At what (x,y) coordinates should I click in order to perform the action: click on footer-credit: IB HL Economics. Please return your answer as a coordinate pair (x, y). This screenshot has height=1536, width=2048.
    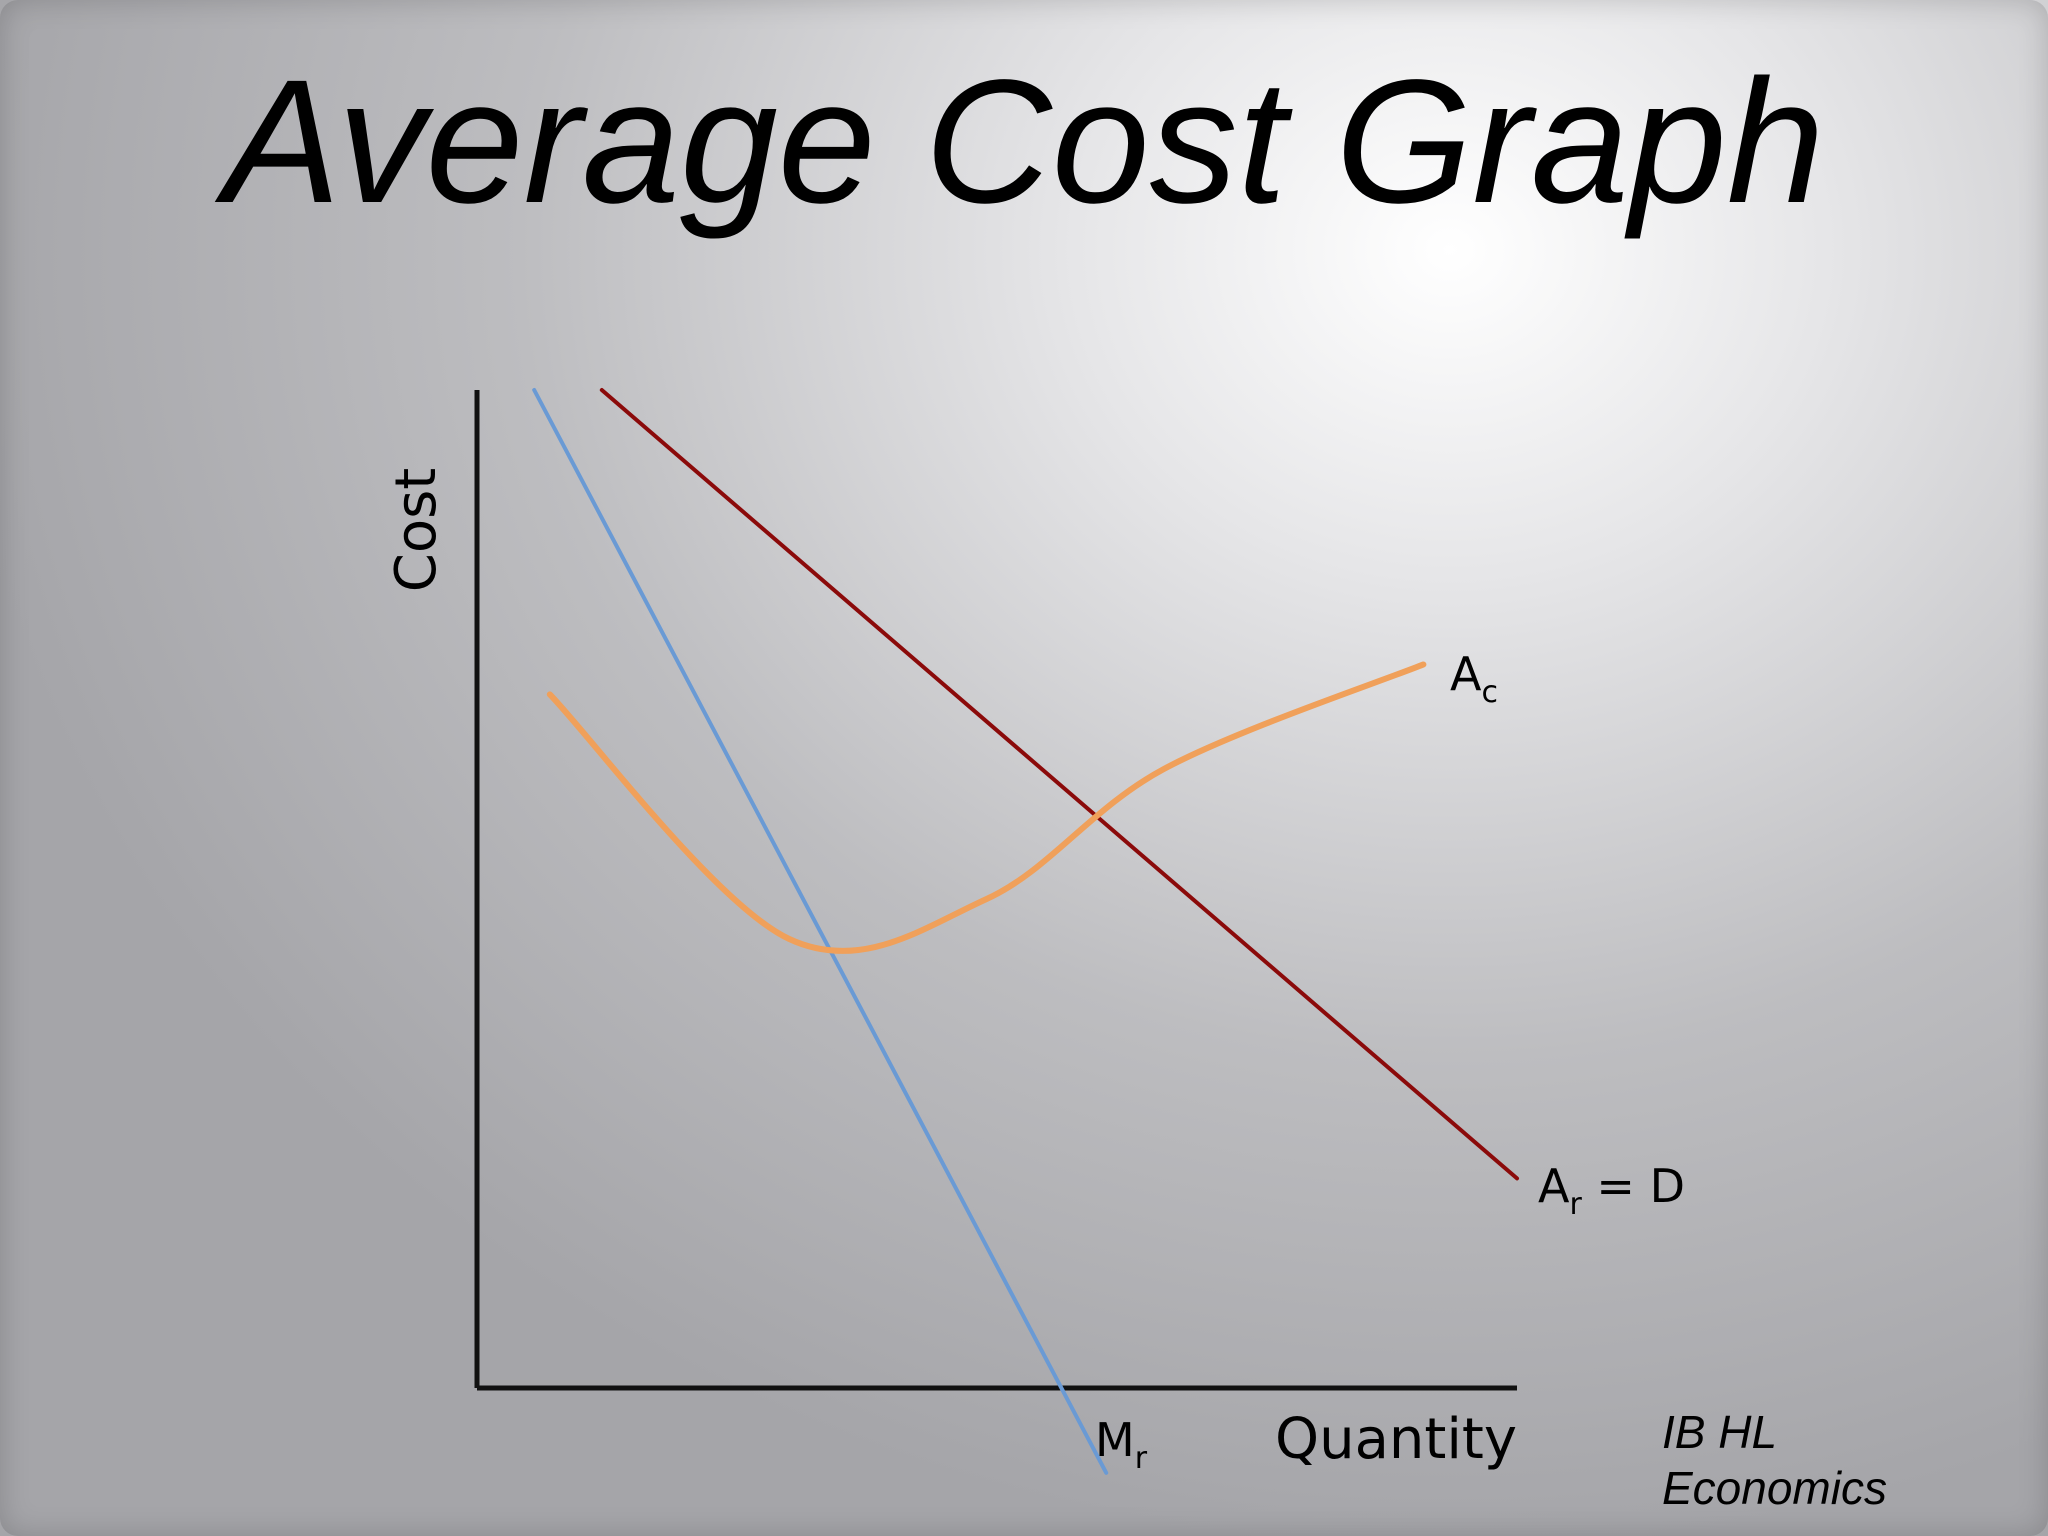
    Looking at the image, I should click on (1774, 1460).